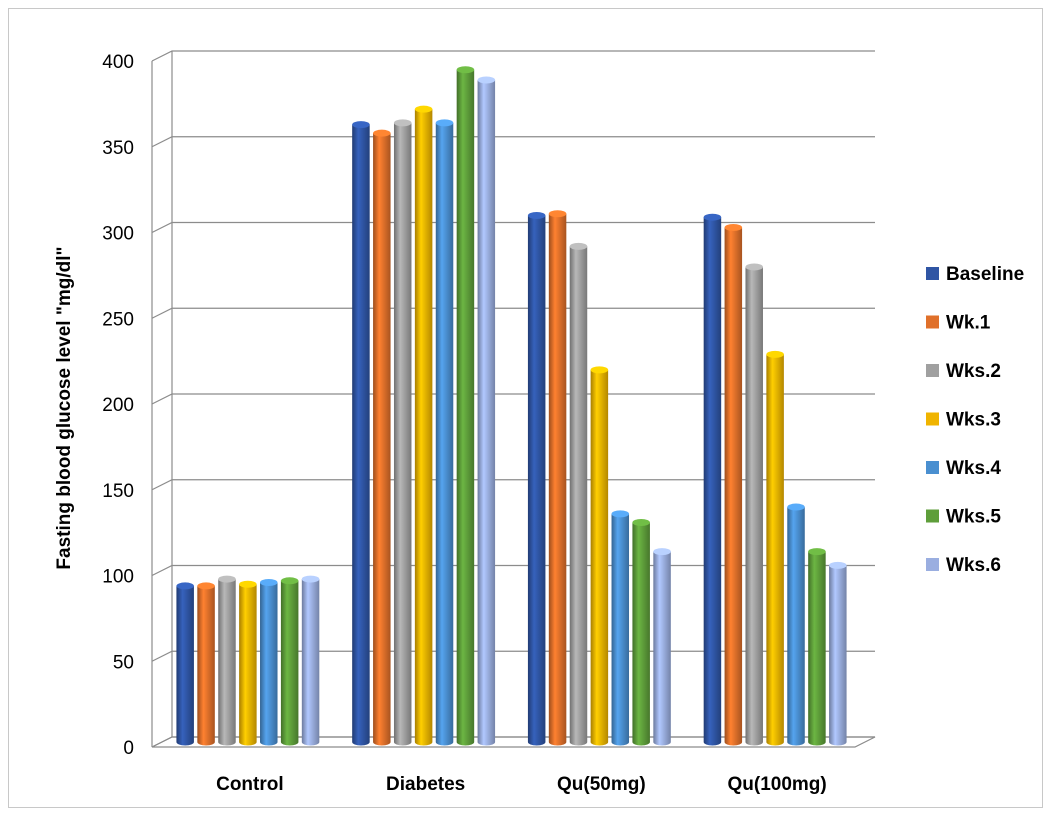  I want to click on y-axis-title: Fasting blood glucose level "mg/dl", so click(64, 407).